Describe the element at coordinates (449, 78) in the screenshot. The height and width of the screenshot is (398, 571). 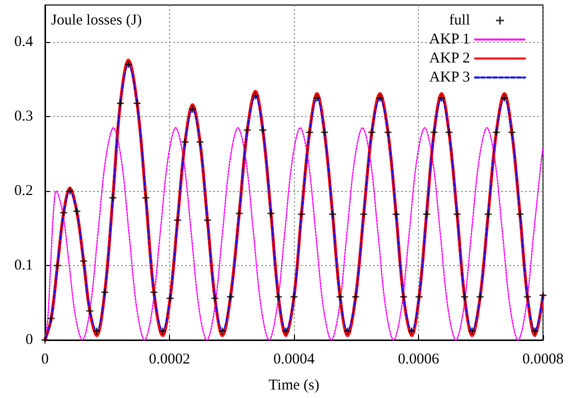
I see `legend-label: AKP 3` at that location.